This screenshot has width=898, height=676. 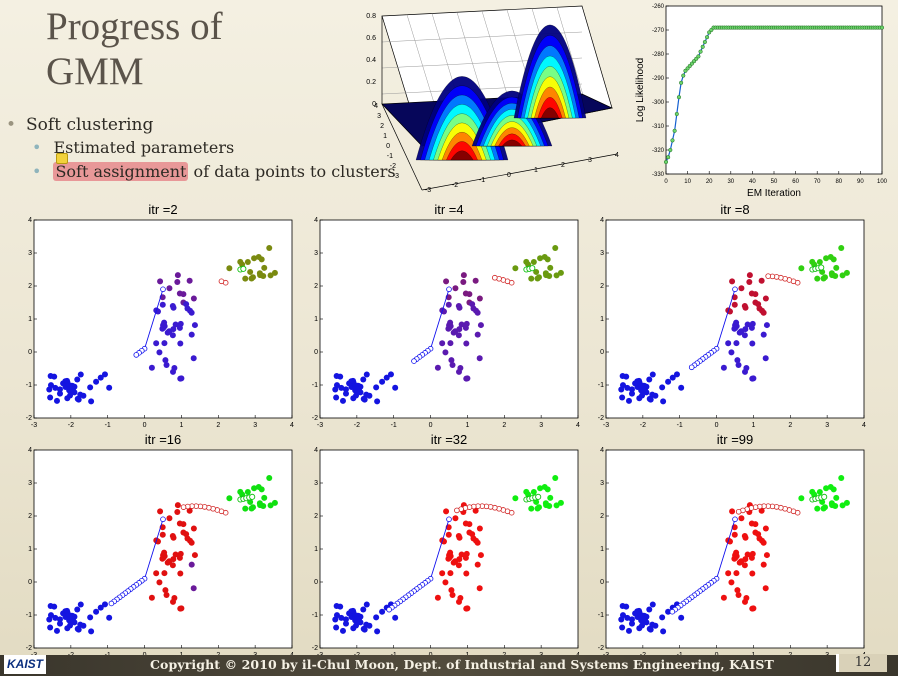 What do you see at coordinates (658, 55) in the screenshot?
I see `ll-y-tick-label: -280` at bounding box center [658, 55].